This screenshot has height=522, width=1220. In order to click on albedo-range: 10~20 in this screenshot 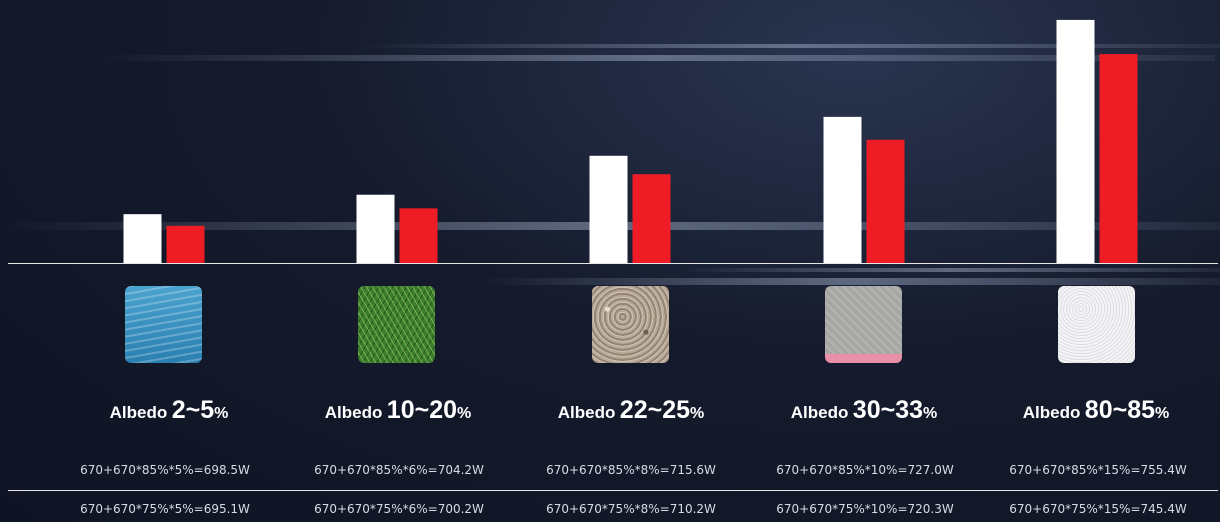, I will do `click(422, 410)`.